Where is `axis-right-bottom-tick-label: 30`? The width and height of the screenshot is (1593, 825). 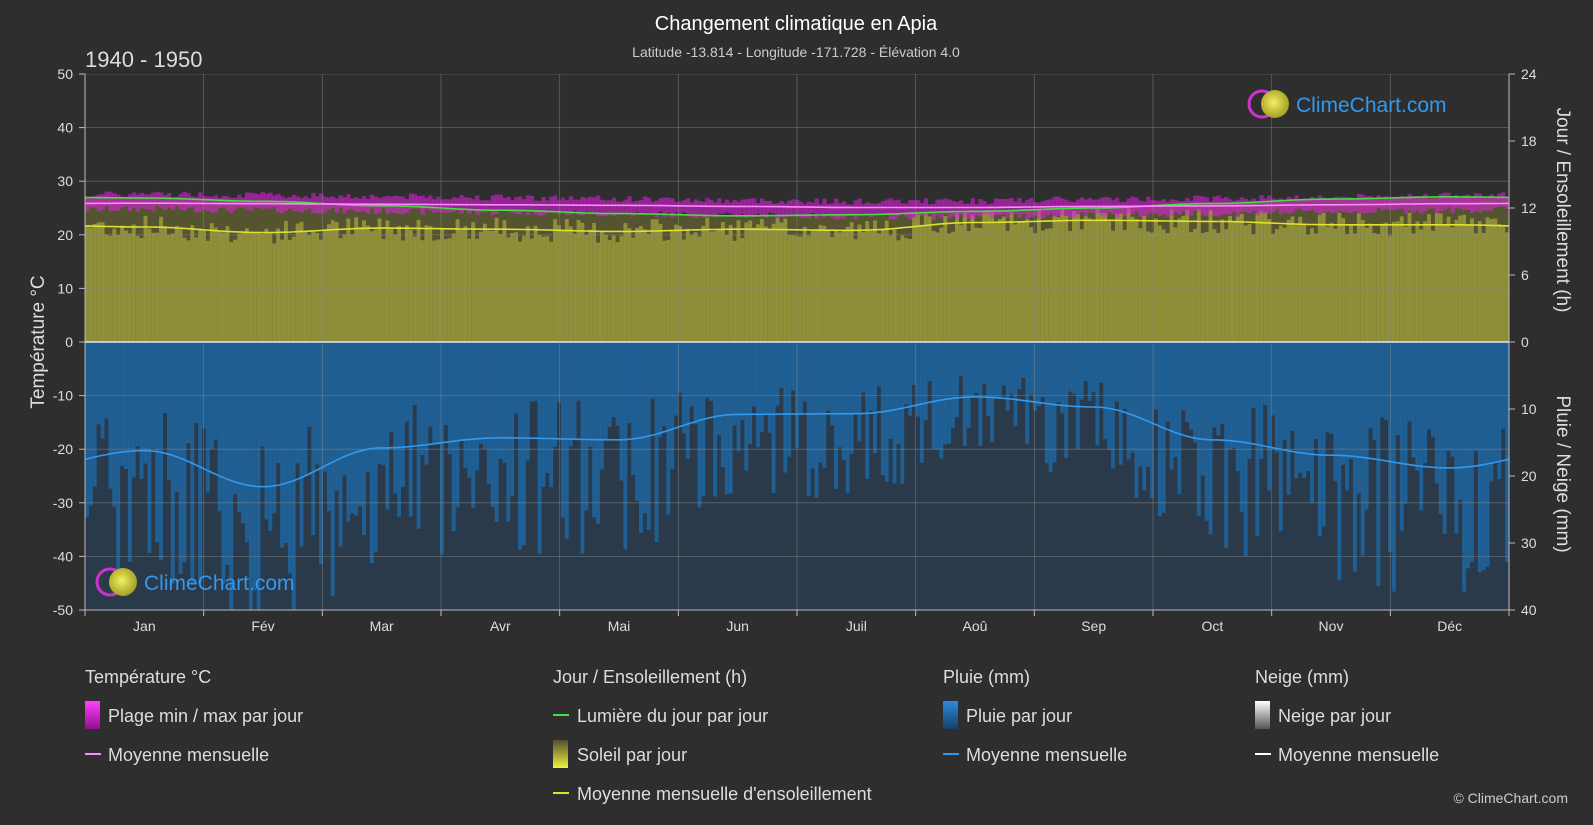 axis-right-bottom-tick-label: 30 is located at coordinates (1529, 543).